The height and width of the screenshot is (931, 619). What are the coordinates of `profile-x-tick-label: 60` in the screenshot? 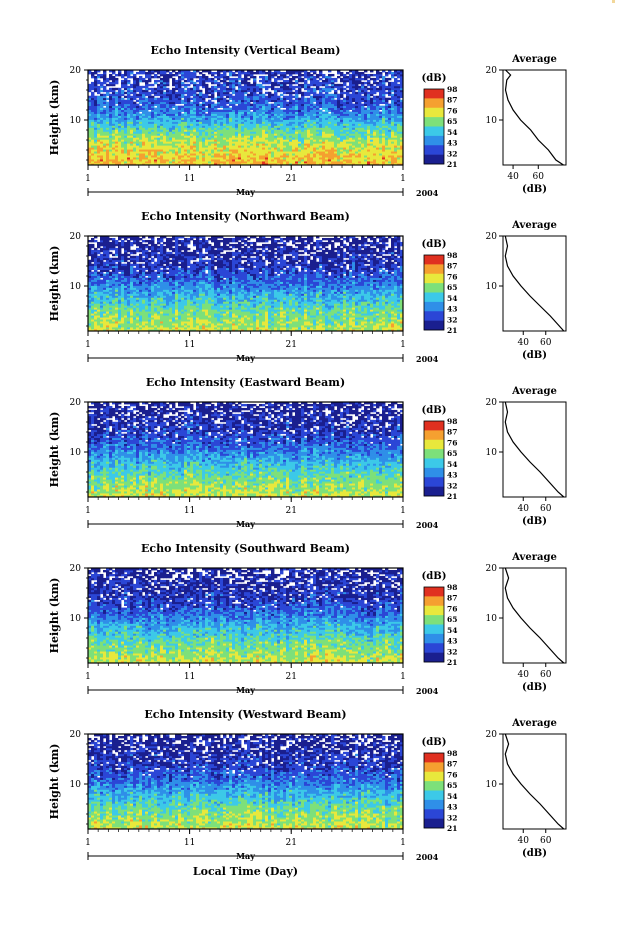 It's located at (539, 177).